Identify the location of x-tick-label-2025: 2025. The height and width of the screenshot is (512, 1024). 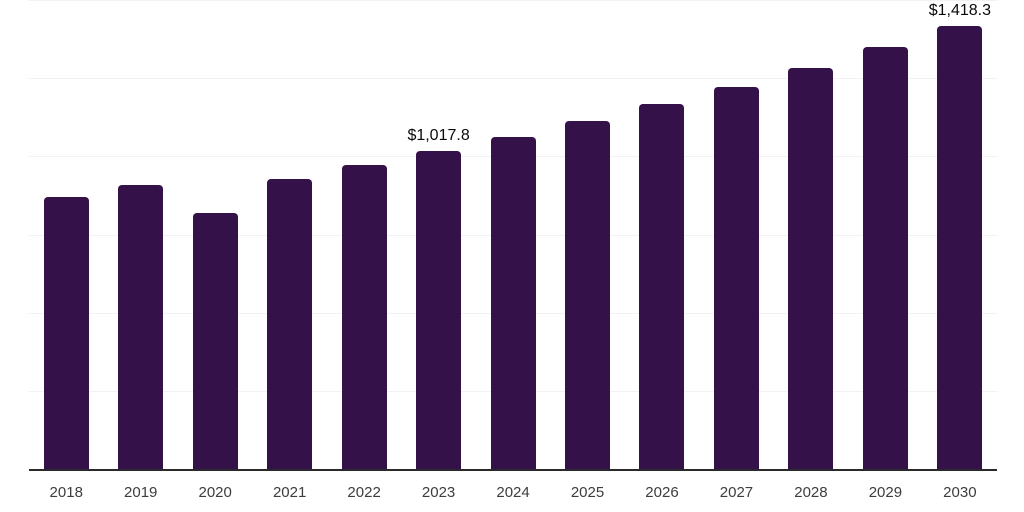
(587, 492).